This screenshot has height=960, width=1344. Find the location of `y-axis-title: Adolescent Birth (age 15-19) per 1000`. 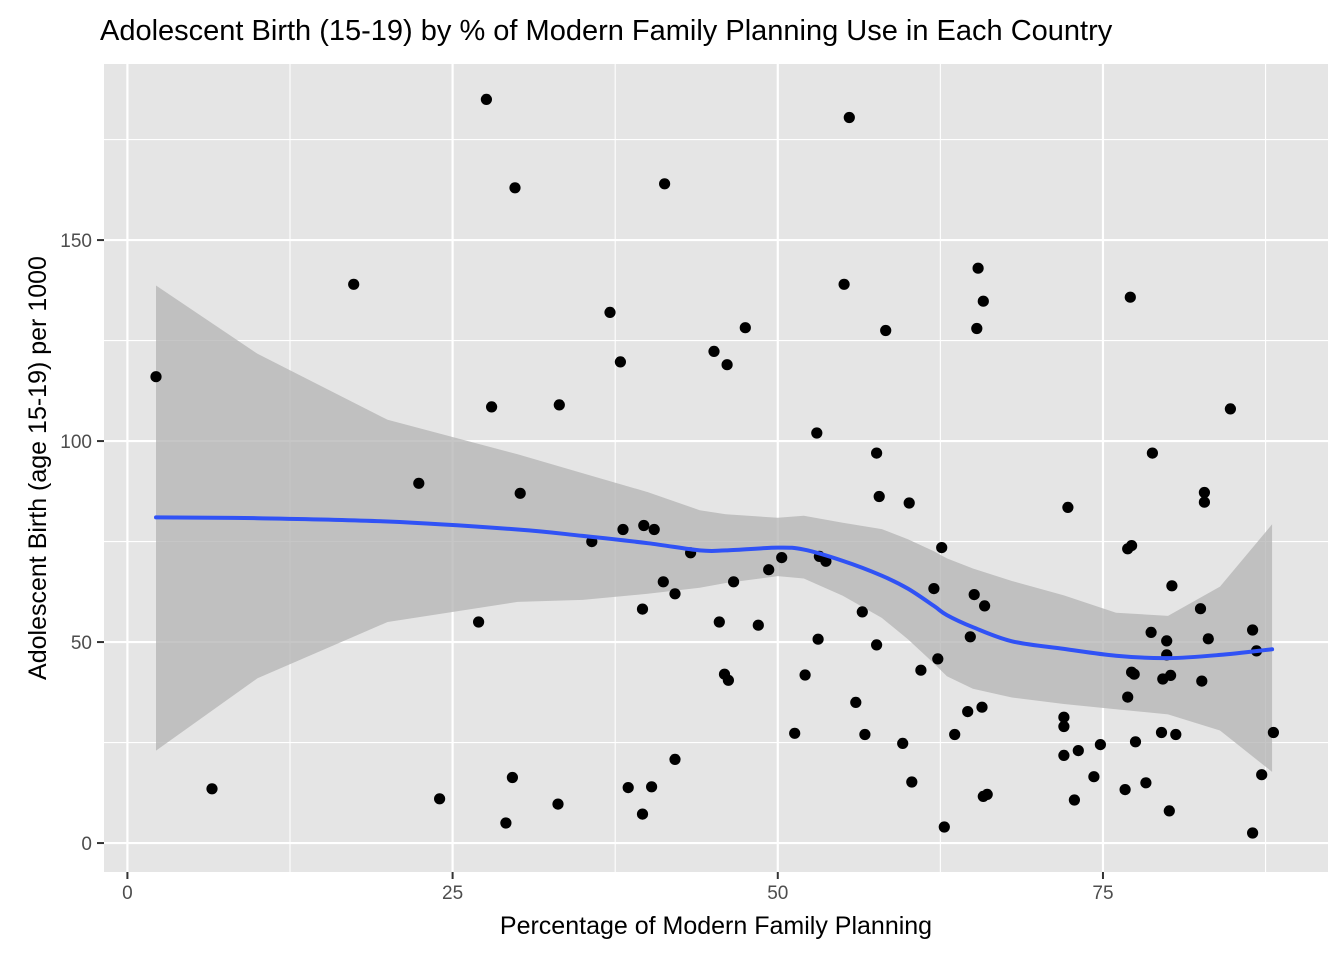

y-axis-title: Adolescent Birth (age 15-19) per 1000 is located at coordinates (38, 468).